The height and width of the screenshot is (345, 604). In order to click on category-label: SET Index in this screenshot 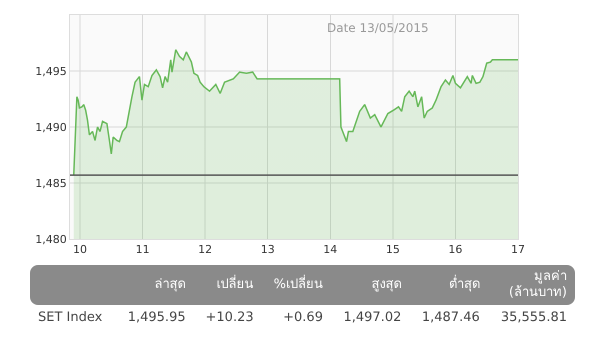, I will do `click(70, 317)`.